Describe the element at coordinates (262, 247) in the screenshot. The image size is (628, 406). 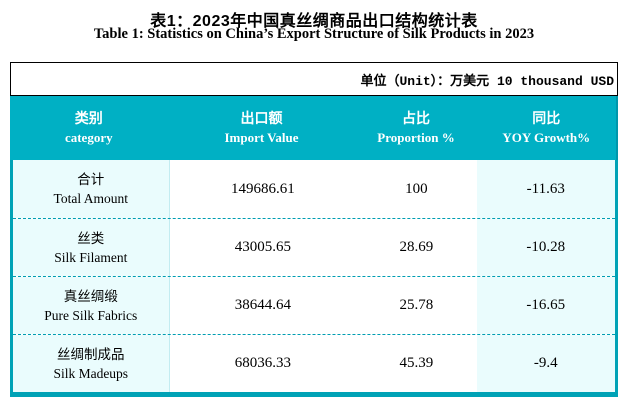
I see `import-value-cell: 43005.65` at that location.